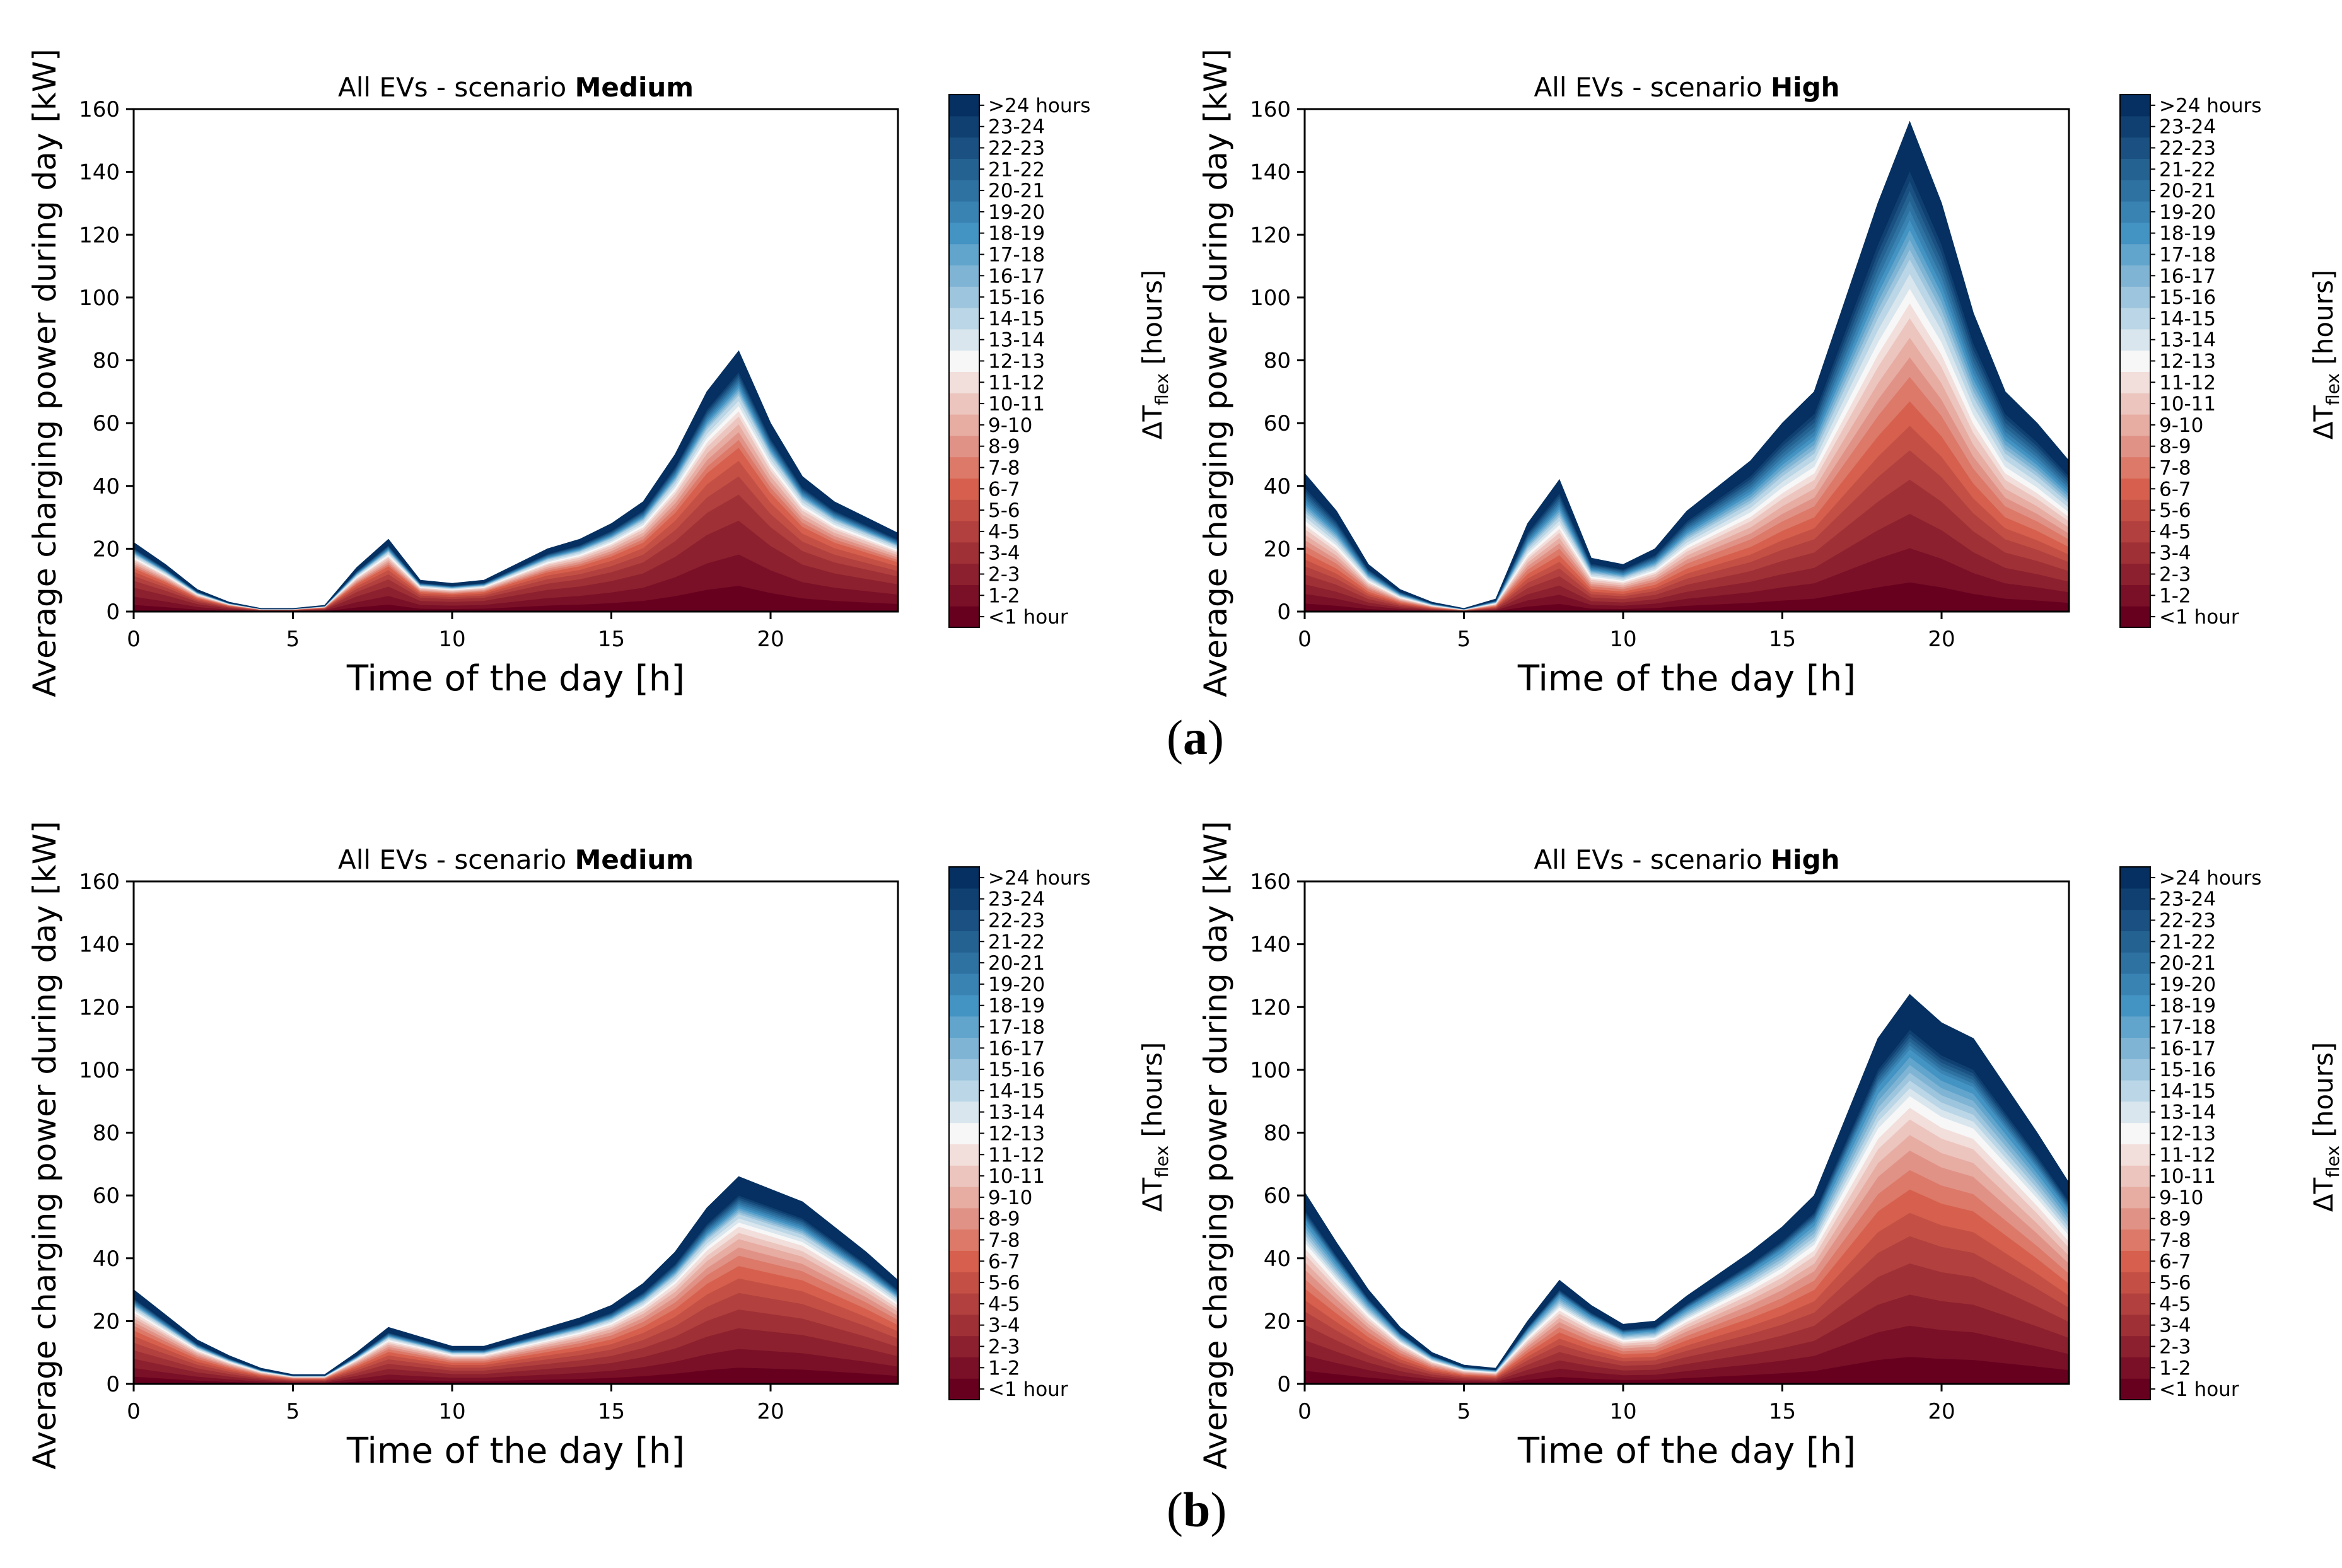 The height and width of the screenshot is (1568, 2342). Describe the element at coordinates (1686, 860) in the screenshot. I see `chart-title: All EVs - scenario High` at that location.